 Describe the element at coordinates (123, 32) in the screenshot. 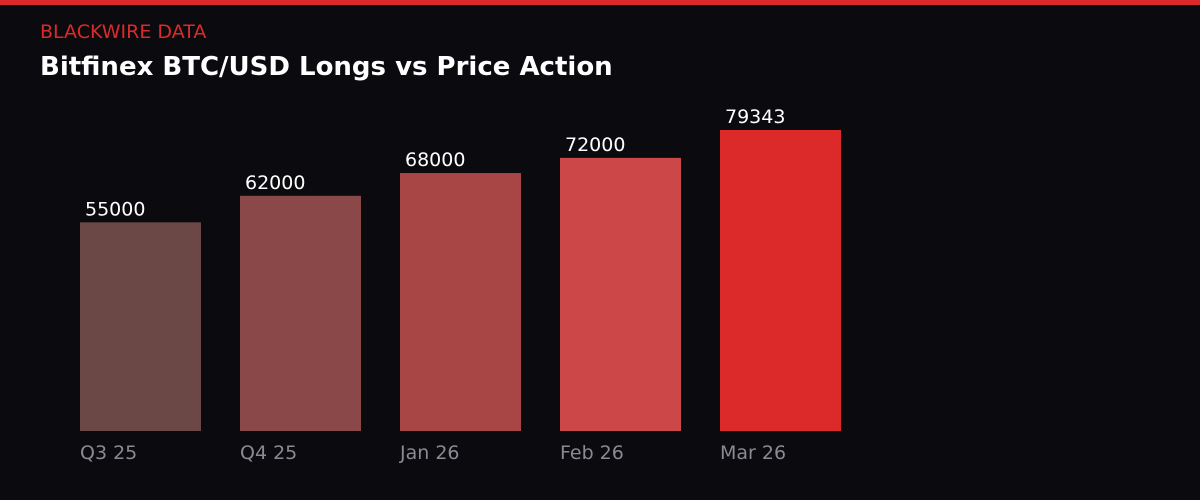

I see `brand-label: BLACKWIRE DATA` at that location.